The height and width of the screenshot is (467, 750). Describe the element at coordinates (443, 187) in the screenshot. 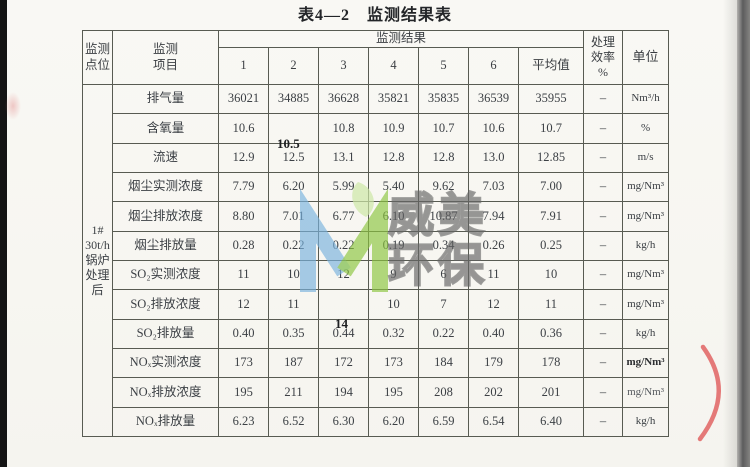

I see `cell-value: 9.62` at that location.